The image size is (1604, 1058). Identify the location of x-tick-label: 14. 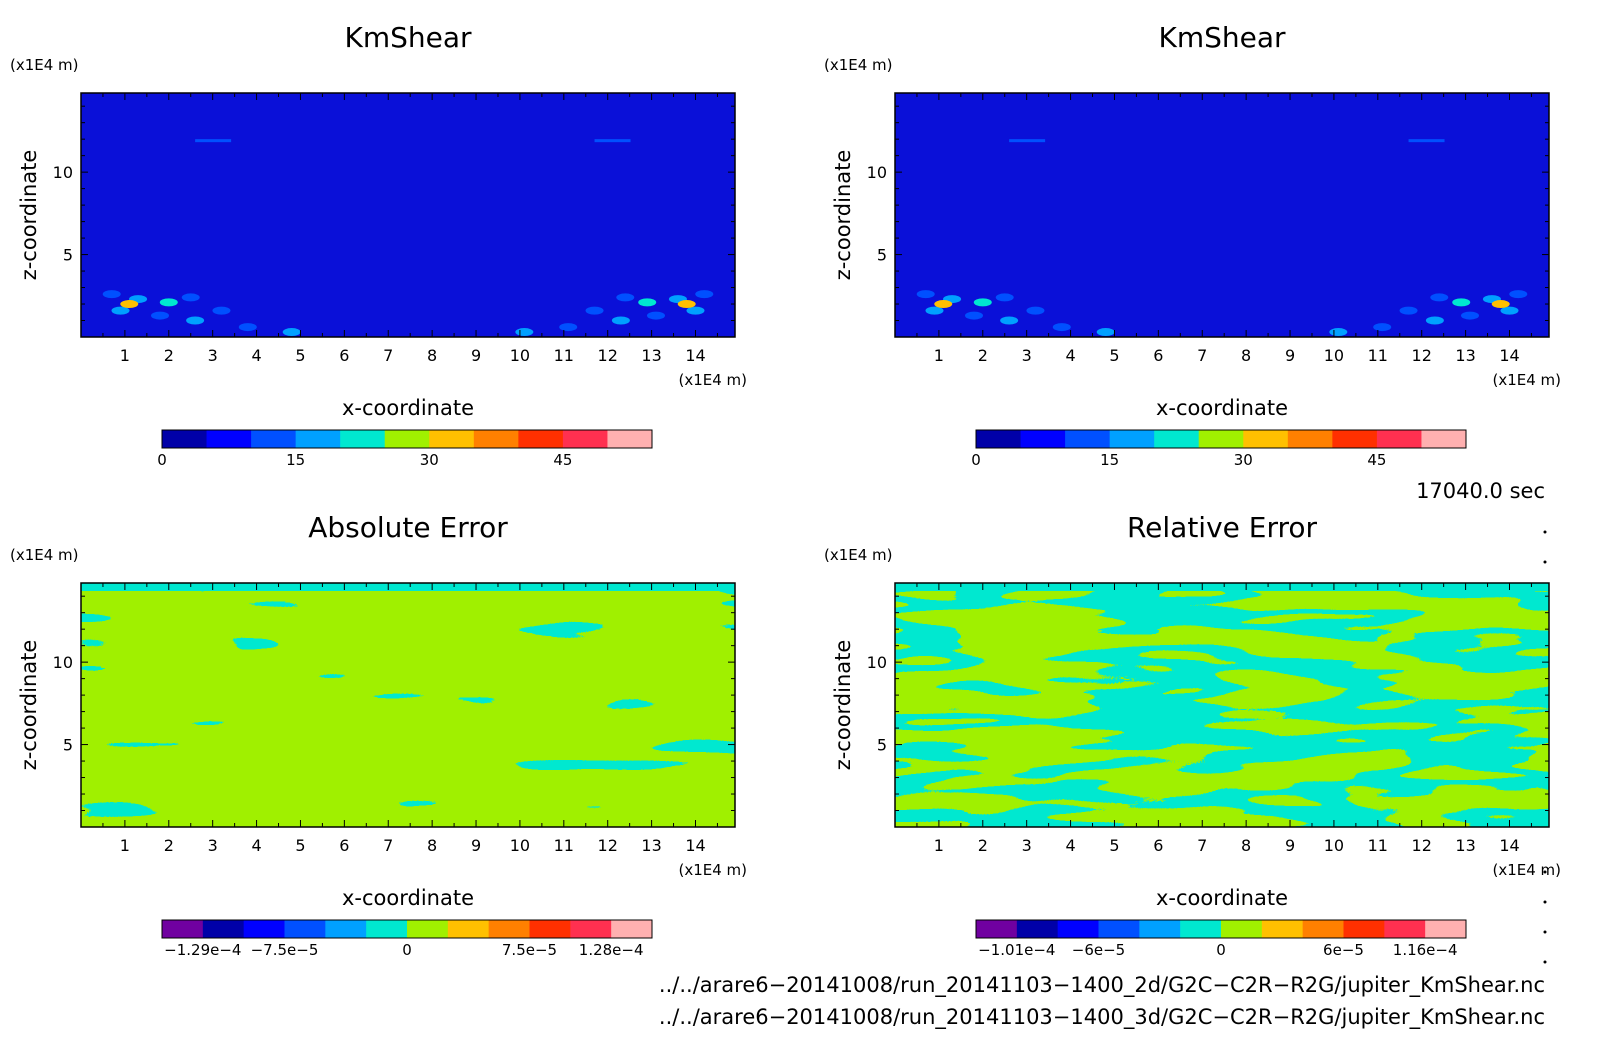
(1509, 845).